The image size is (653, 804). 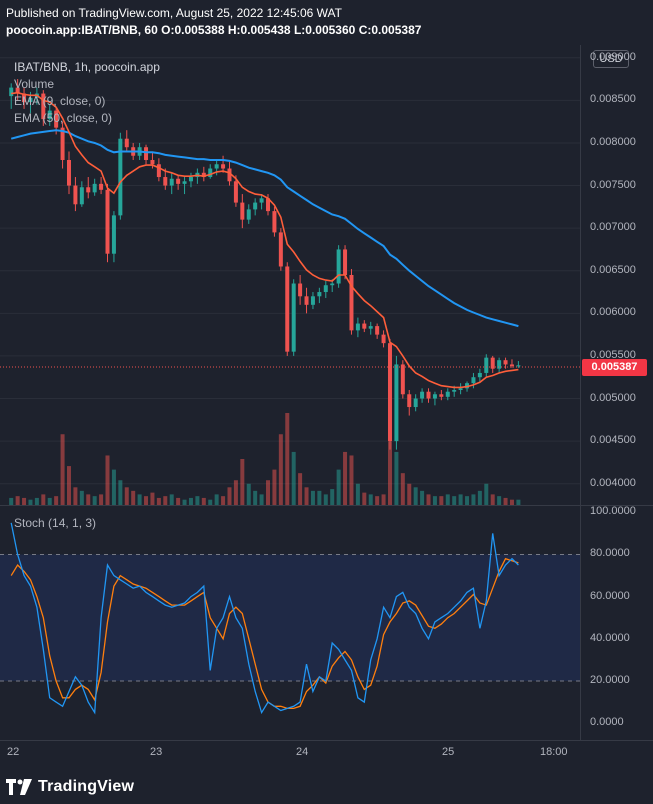 I want to click on ohlc-high-label: H:, so click(x=234, y=30).